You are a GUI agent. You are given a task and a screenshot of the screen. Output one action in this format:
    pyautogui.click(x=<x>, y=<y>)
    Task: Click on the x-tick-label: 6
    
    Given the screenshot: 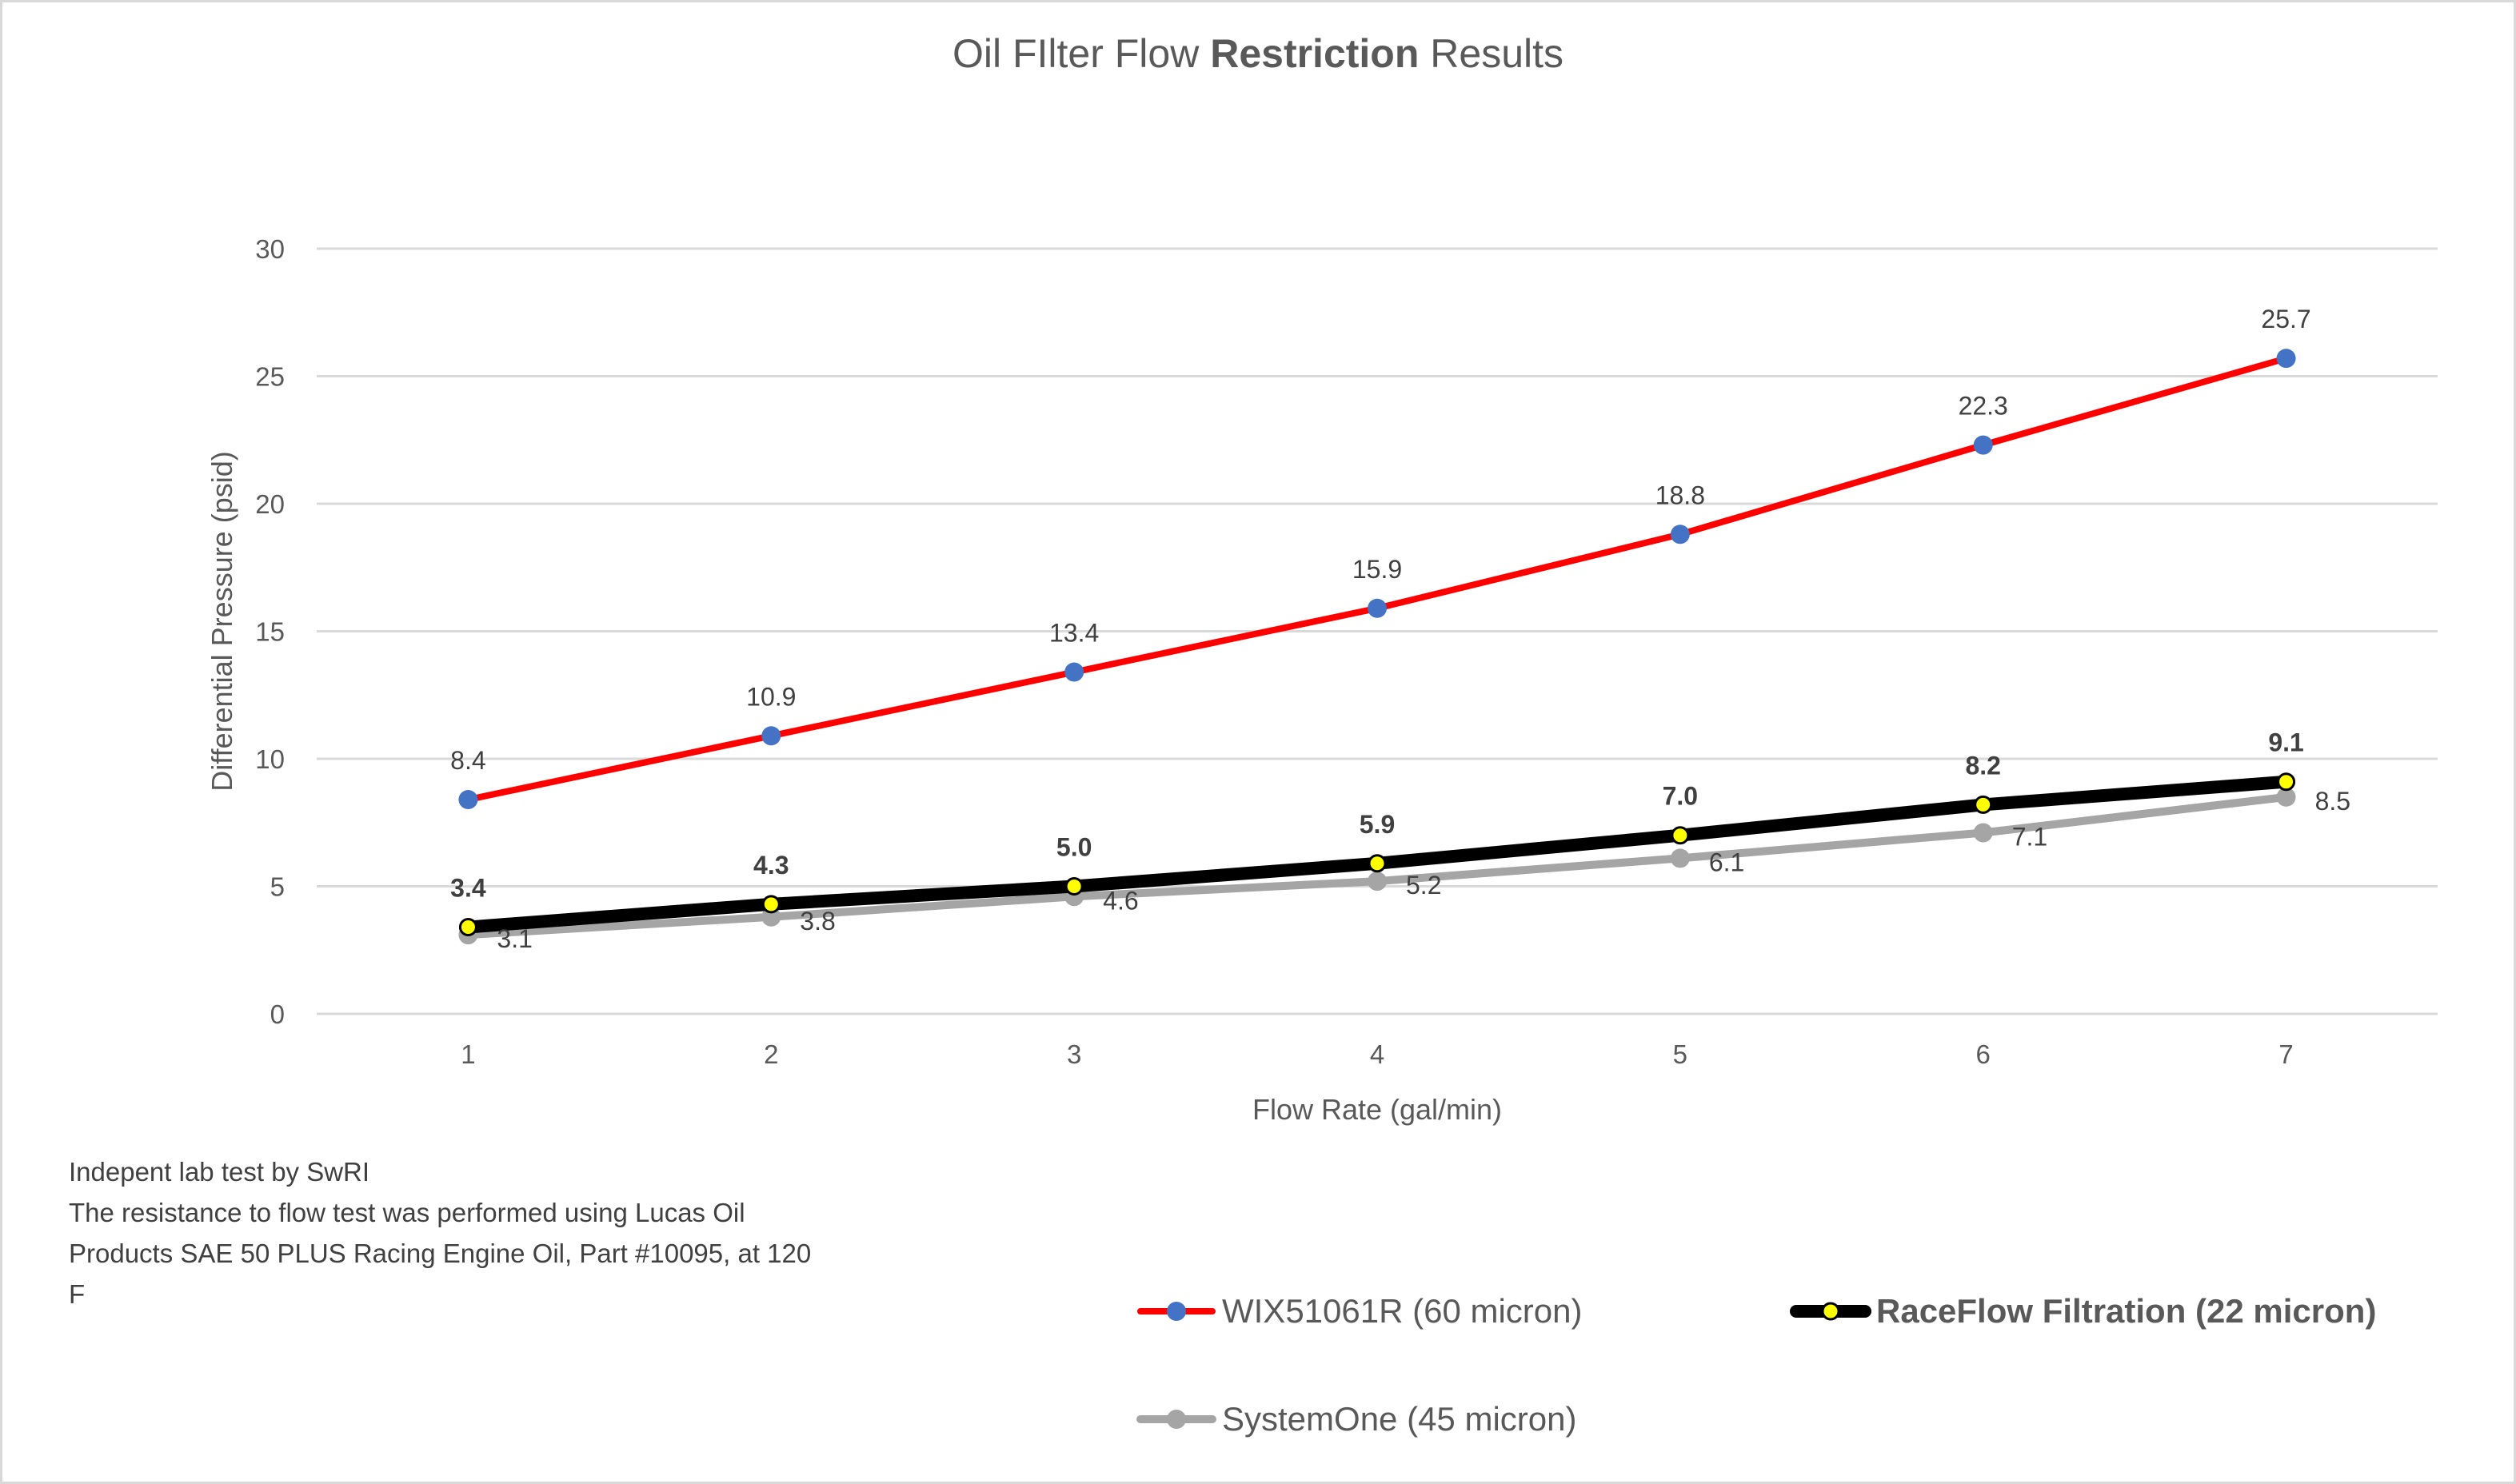 What is the action you would take?
    pyautogui.click(x=1983, y=1054)
    